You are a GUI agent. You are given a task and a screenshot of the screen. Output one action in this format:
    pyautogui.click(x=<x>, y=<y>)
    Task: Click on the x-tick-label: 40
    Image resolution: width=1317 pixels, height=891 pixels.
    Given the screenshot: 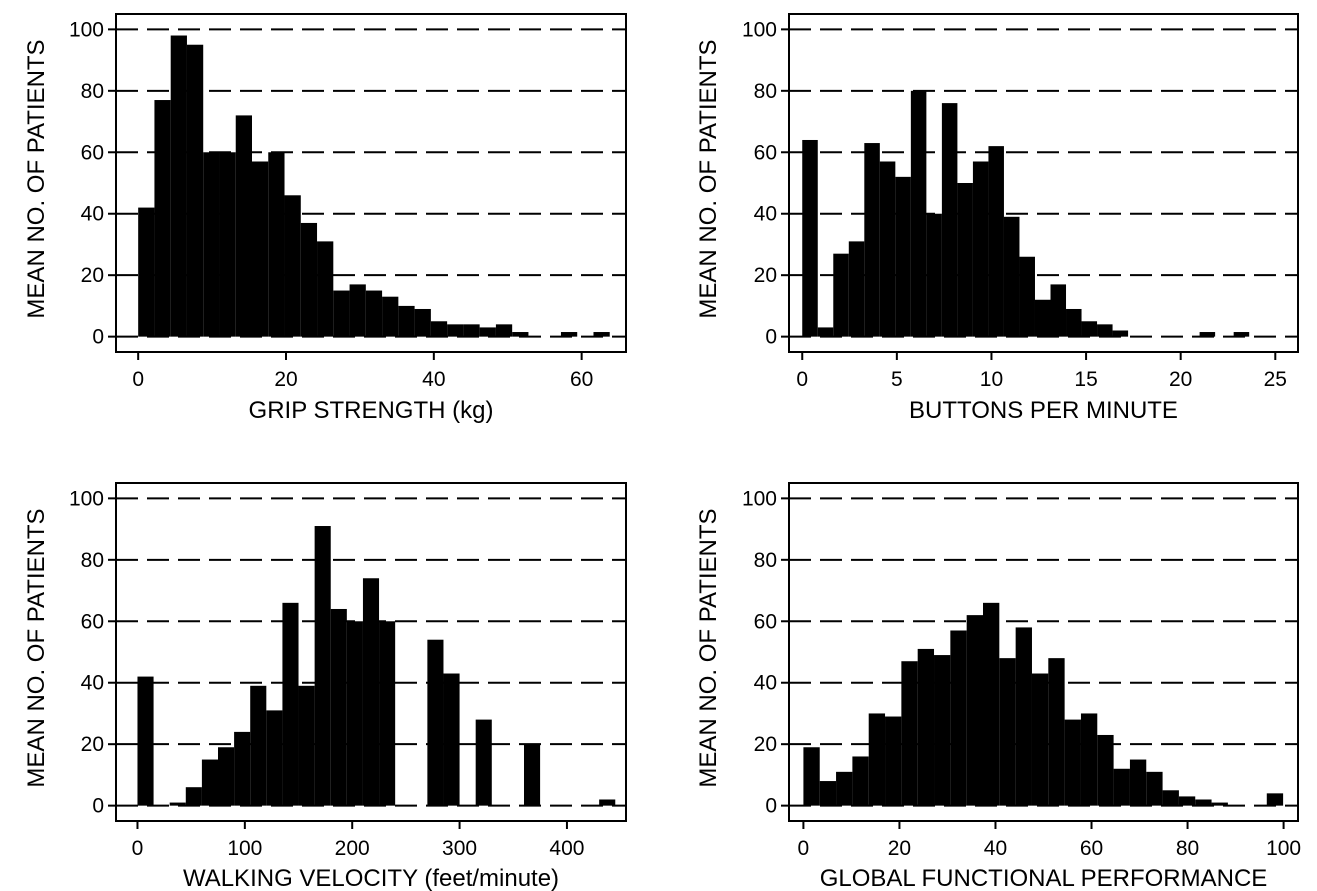 What is the action you would take?
    pyautogui.click(x=995, y=848)
    